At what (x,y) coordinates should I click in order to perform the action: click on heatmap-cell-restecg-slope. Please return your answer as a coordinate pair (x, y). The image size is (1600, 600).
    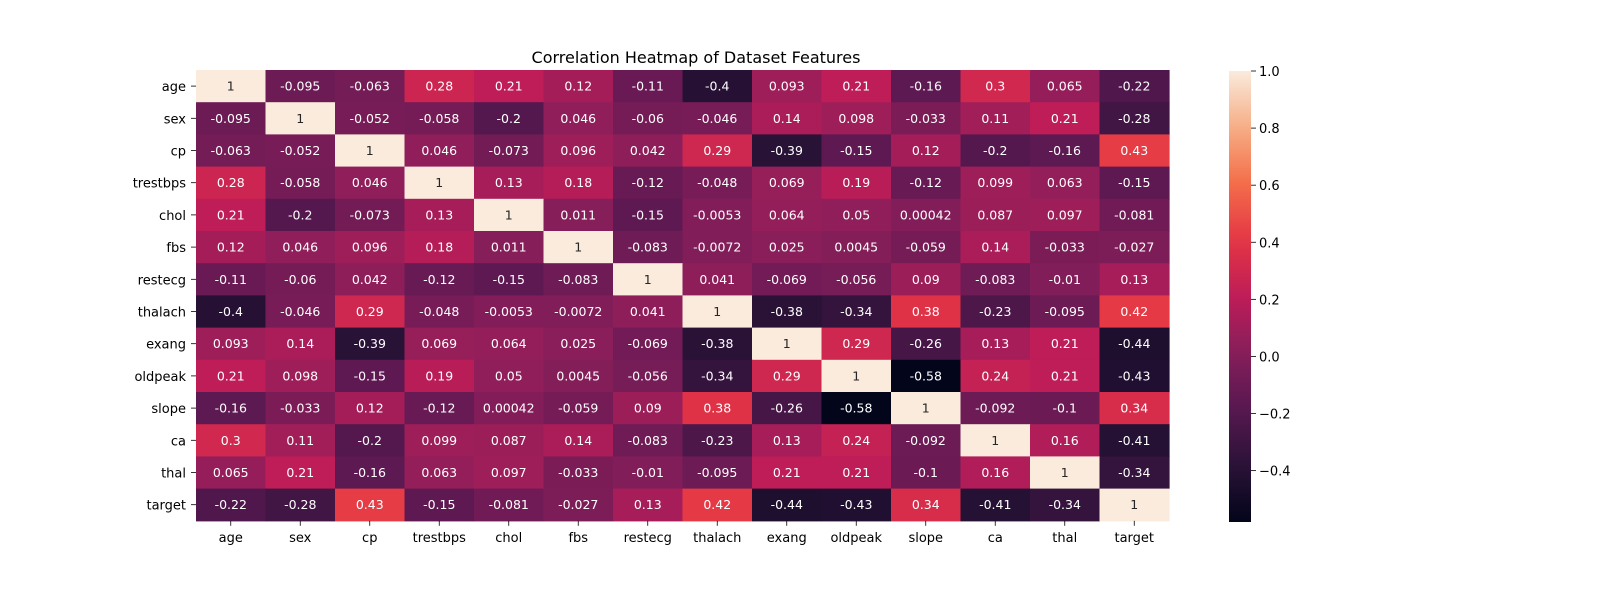
    Looking at the image, I should click on (926, 279).